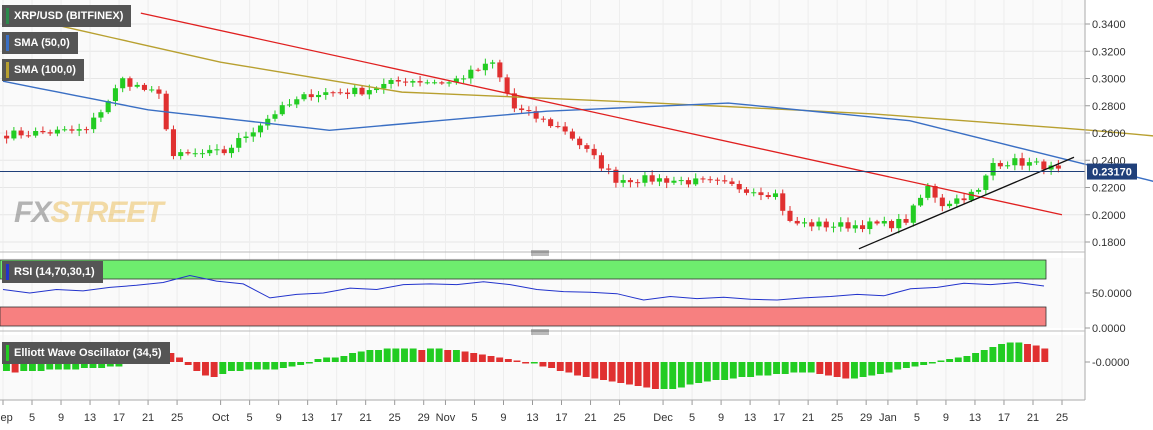 This screenshot has width=1153, height=430. What do you see at coordinates (1110, 363) in the screenshot?
I see `ewo-tick-label: -0.0000` at bounding box center [1110, 363].